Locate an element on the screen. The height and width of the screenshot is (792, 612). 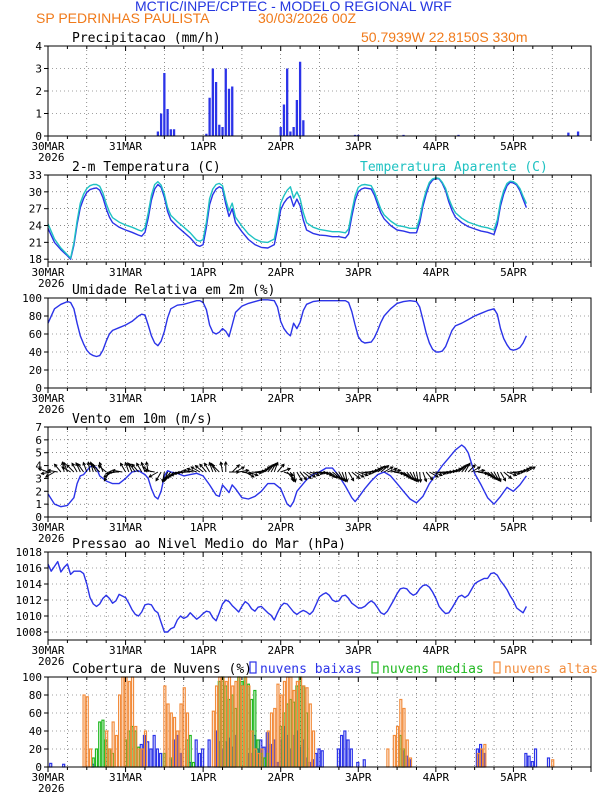
panel-title: Umidade Relativa em 2m (%) is located at coordinates (174, 290).